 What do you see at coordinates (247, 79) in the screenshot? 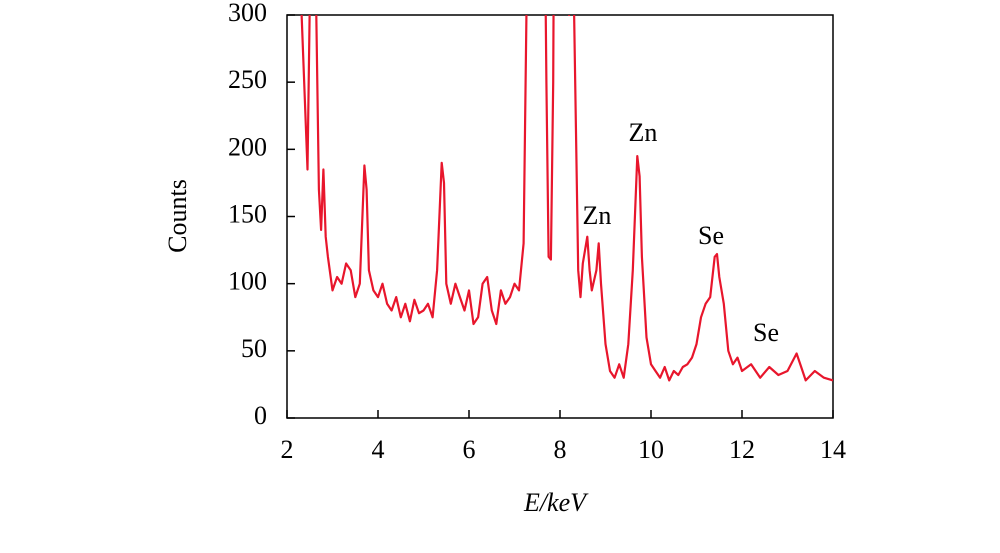
I see `y-tick-label: 250` at bounding box center [247, 79].